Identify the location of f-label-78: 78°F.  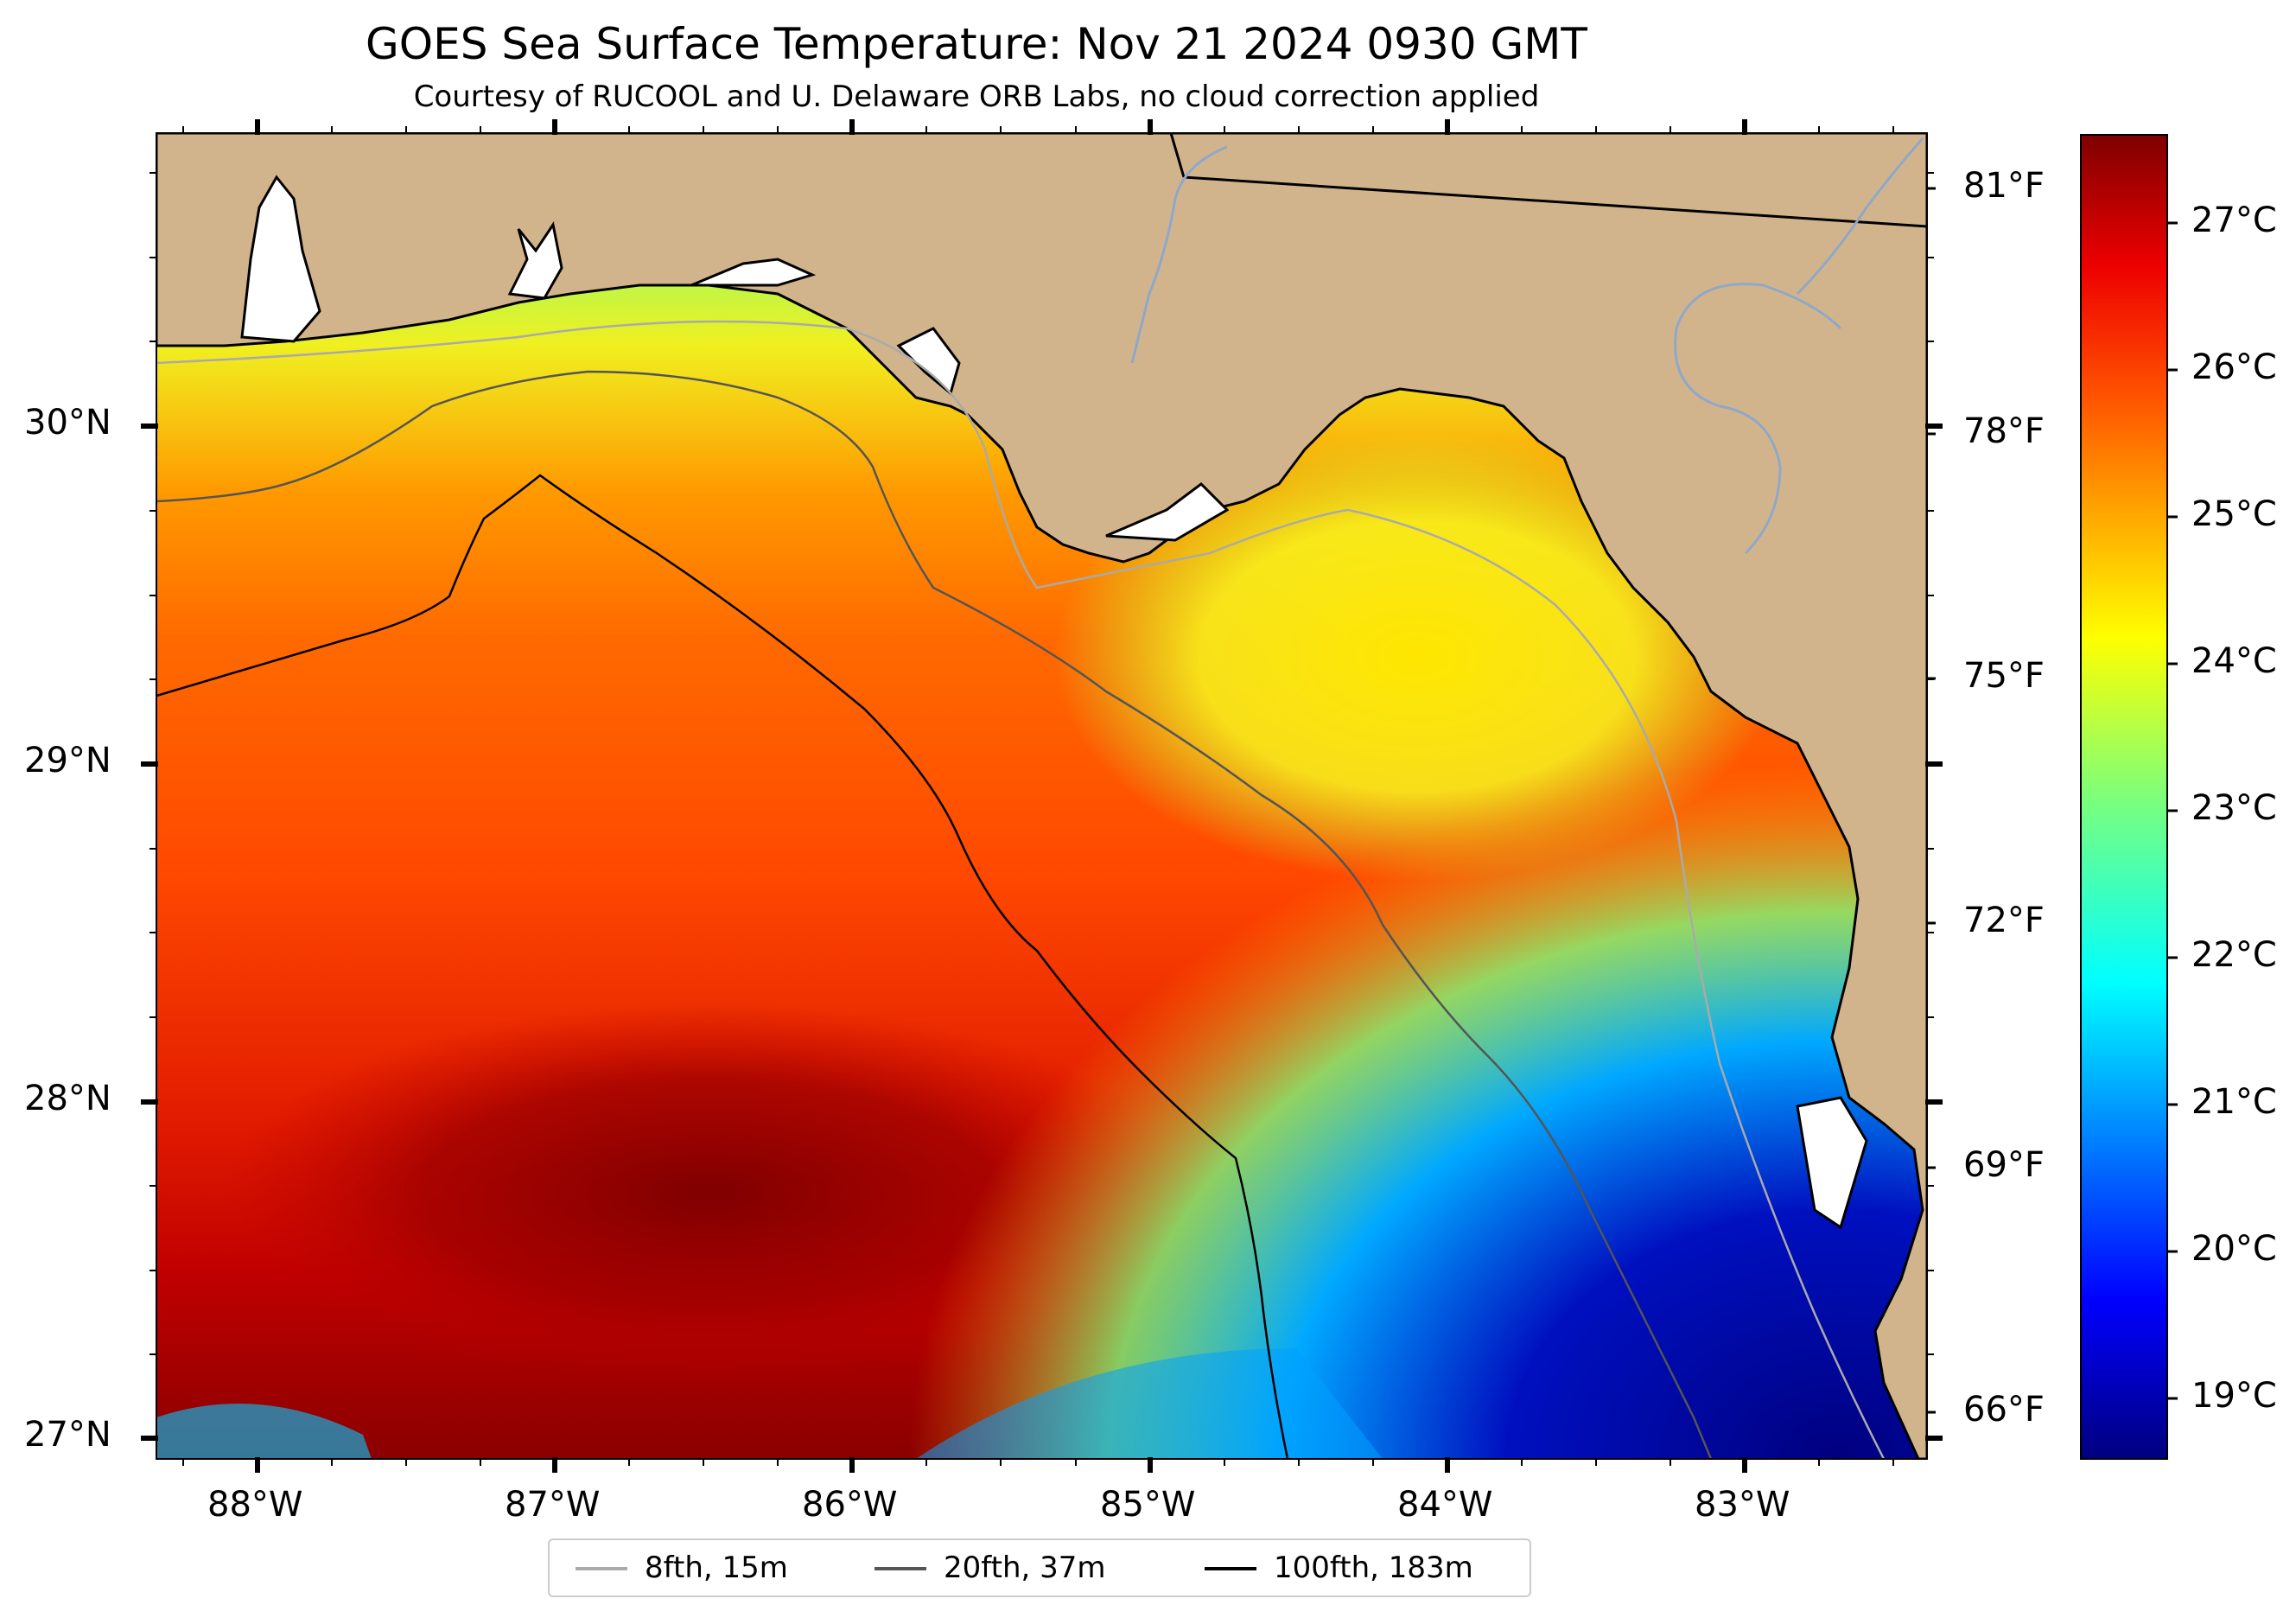
(2004, 431).